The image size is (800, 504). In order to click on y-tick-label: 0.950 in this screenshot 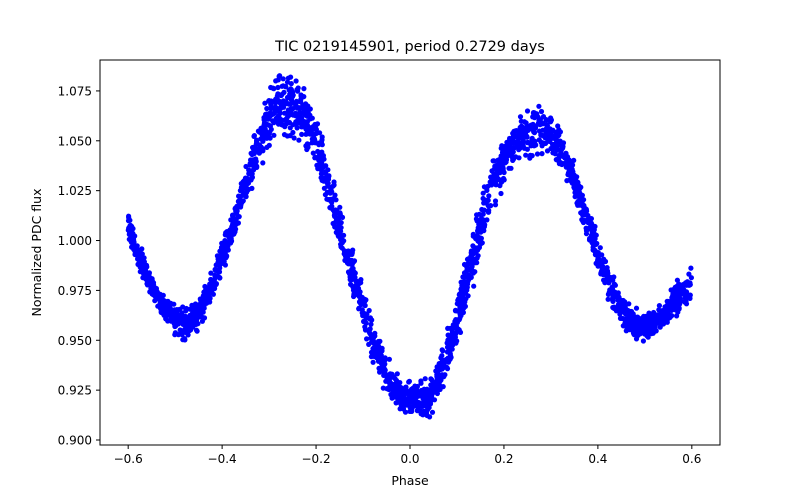, I will do `click(75, 341)`.